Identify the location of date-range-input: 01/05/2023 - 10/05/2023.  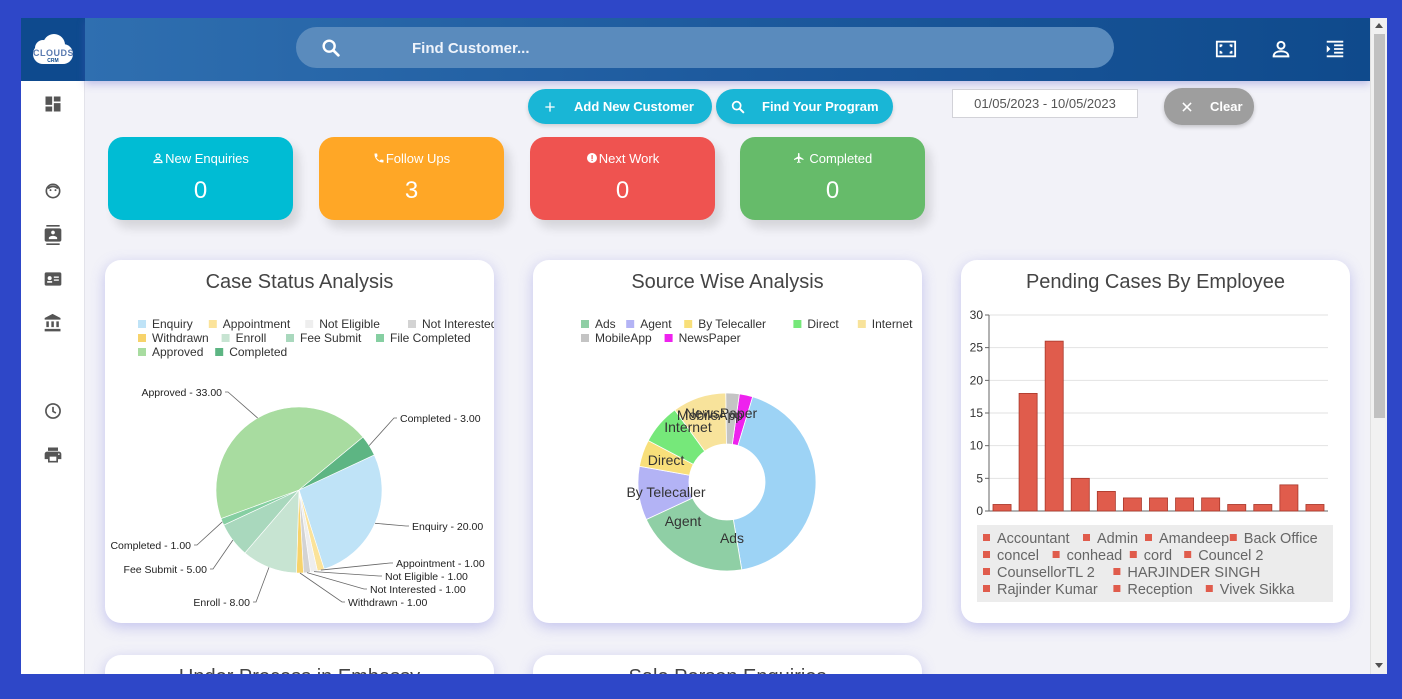
(1045, 103).